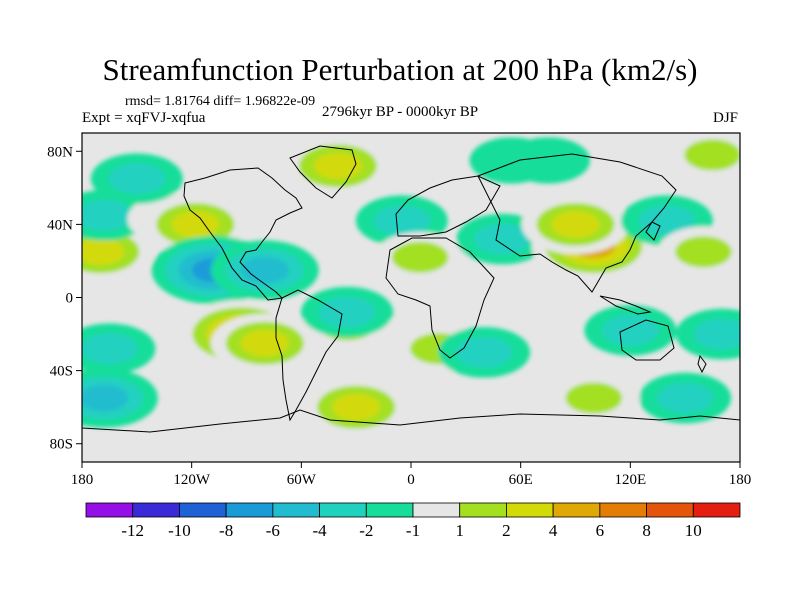 This screenshot has width=800, height=600. I want to click on colorbar-label: -1, so click(413, 530).